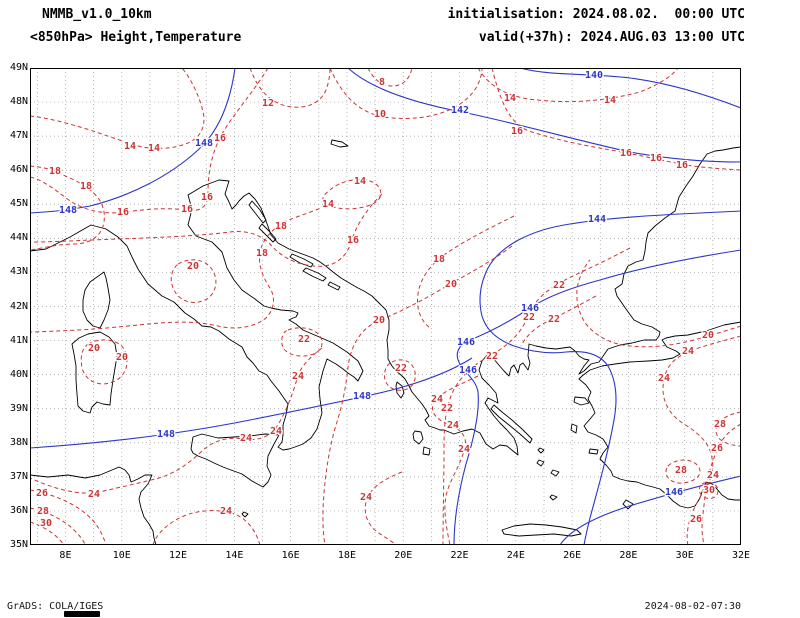  Describe the element at coordinates (18, 340) in the screenshot. I see `lat-tick-label: 41N` at that location.